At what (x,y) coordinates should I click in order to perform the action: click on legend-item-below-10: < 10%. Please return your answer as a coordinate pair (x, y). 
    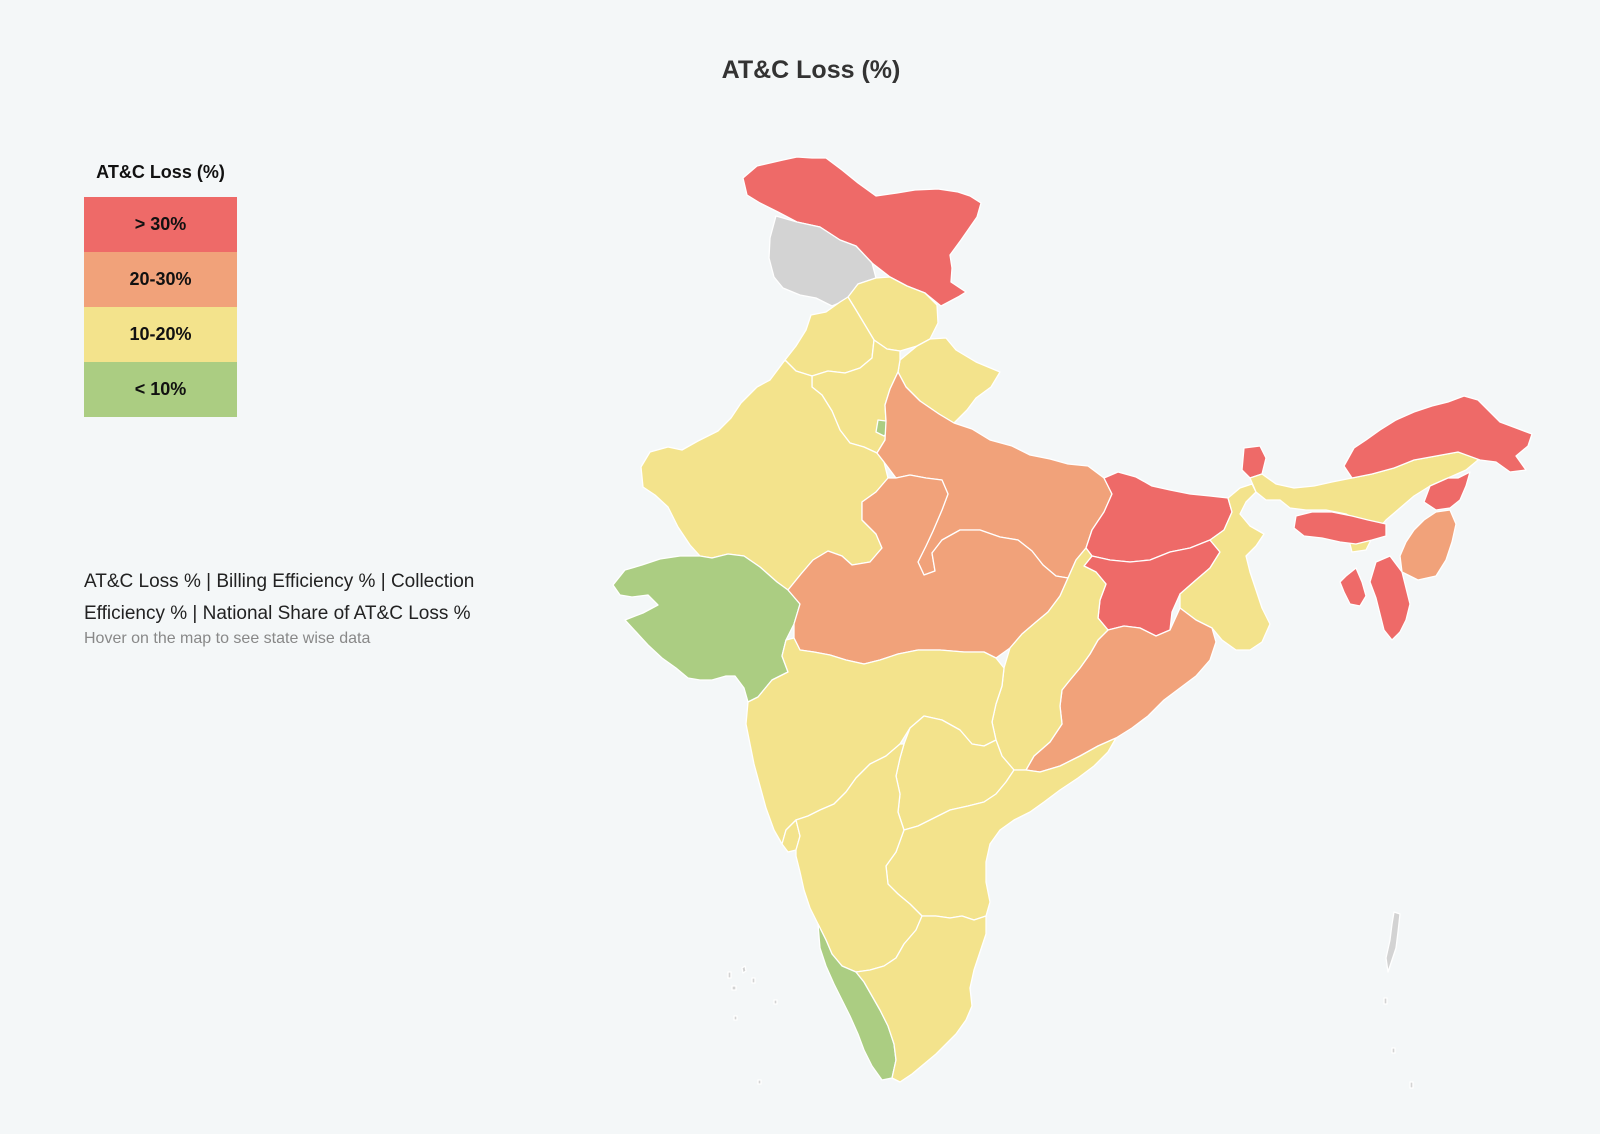
    Looking at the image, I should click on (160, 389).